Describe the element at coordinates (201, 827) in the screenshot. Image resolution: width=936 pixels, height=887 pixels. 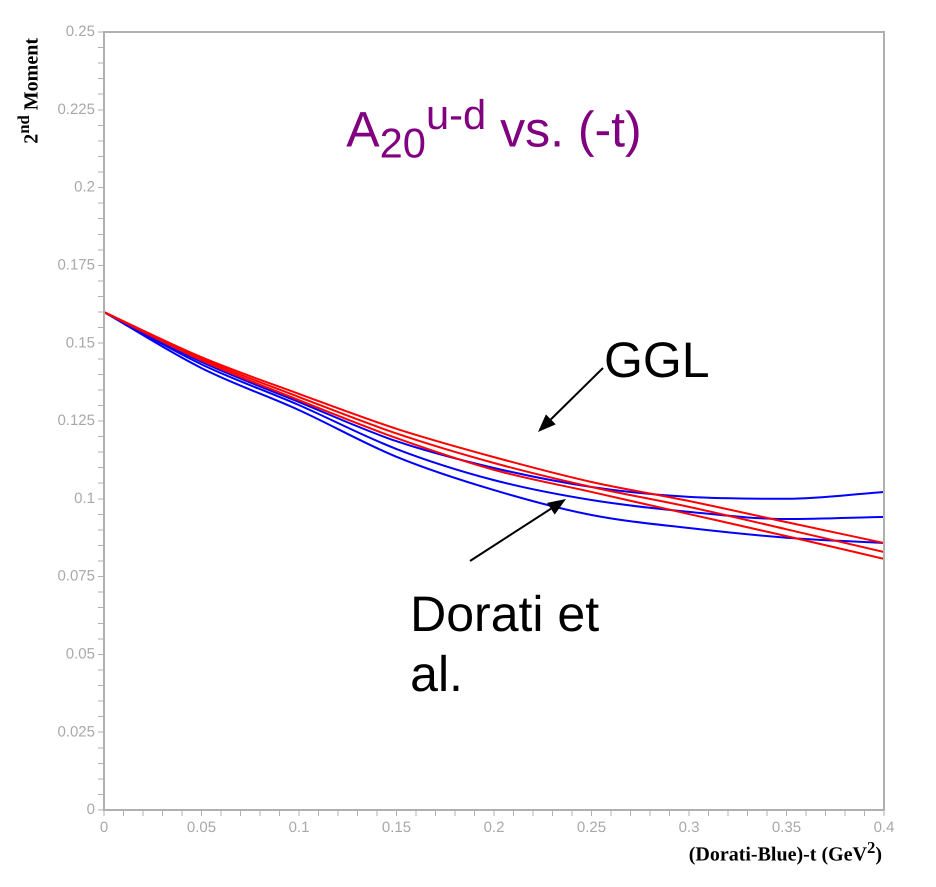
I see `x-tick-label: 0.05` at that location.